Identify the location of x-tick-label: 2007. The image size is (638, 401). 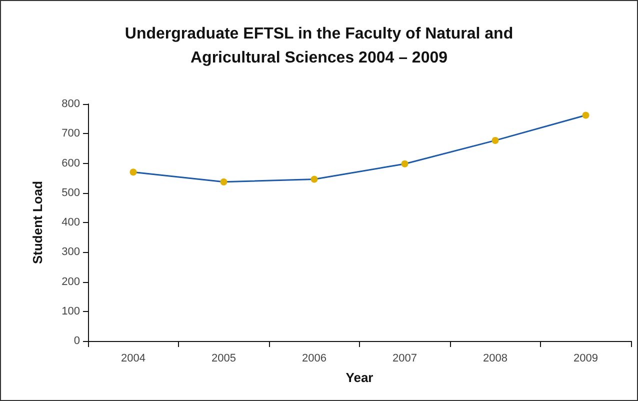
(404, 358).